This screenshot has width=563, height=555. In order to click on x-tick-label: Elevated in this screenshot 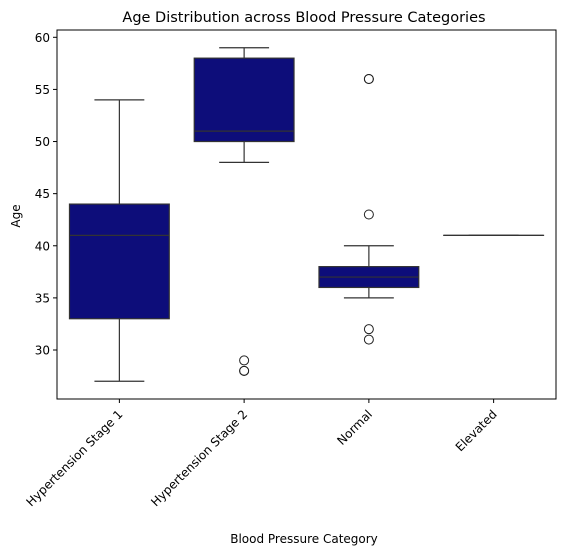, I will do `click(476, 430)`.